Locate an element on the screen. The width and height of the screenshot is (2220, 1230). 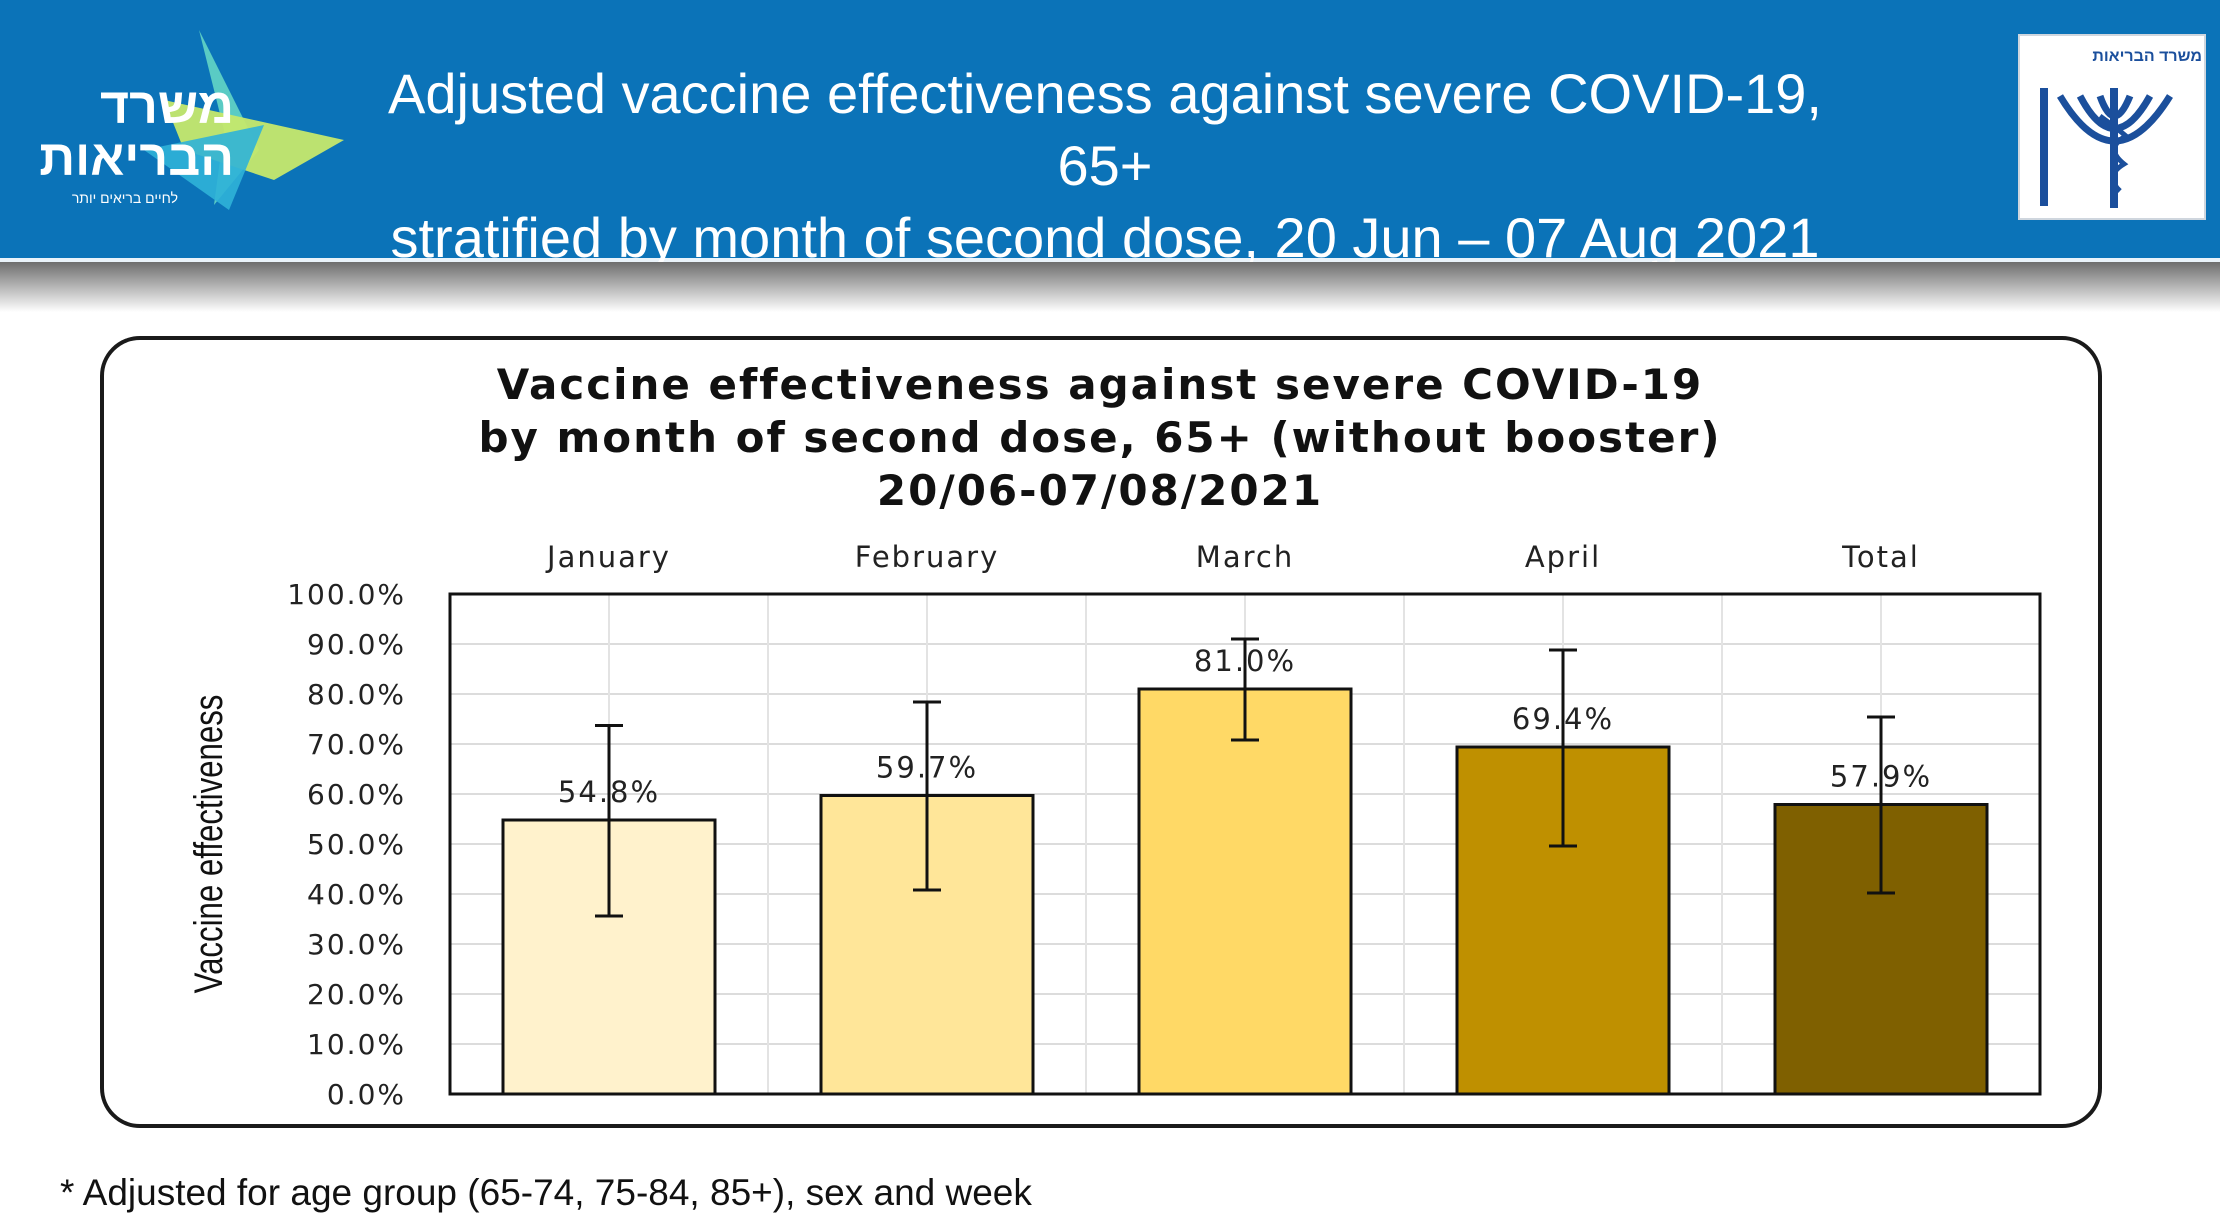
category-label: February is located at coordinates (927, 557).